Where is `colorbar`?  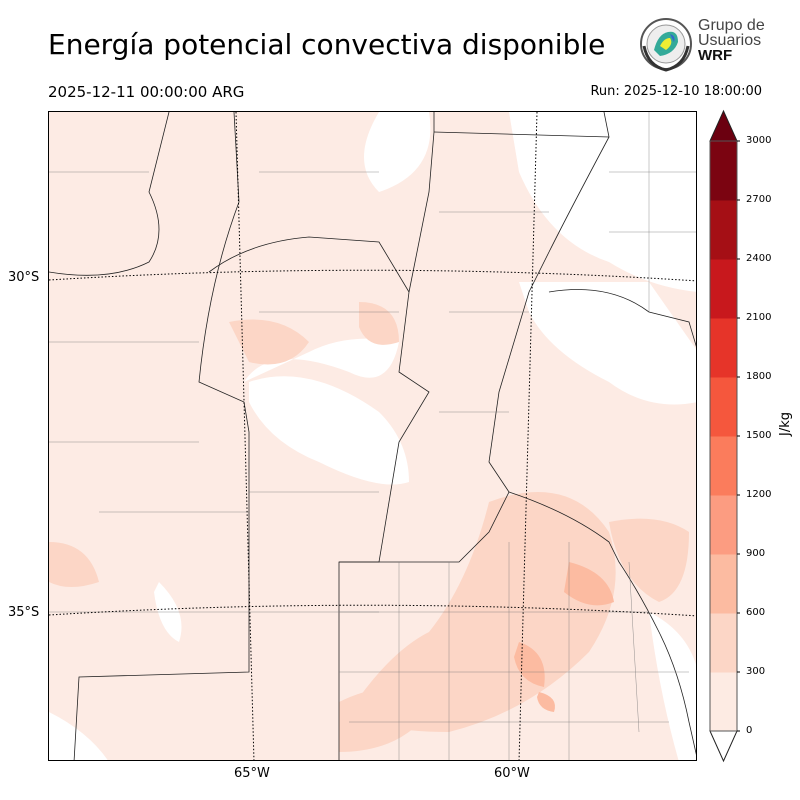
colorbar is located at coordinates (724, 436).